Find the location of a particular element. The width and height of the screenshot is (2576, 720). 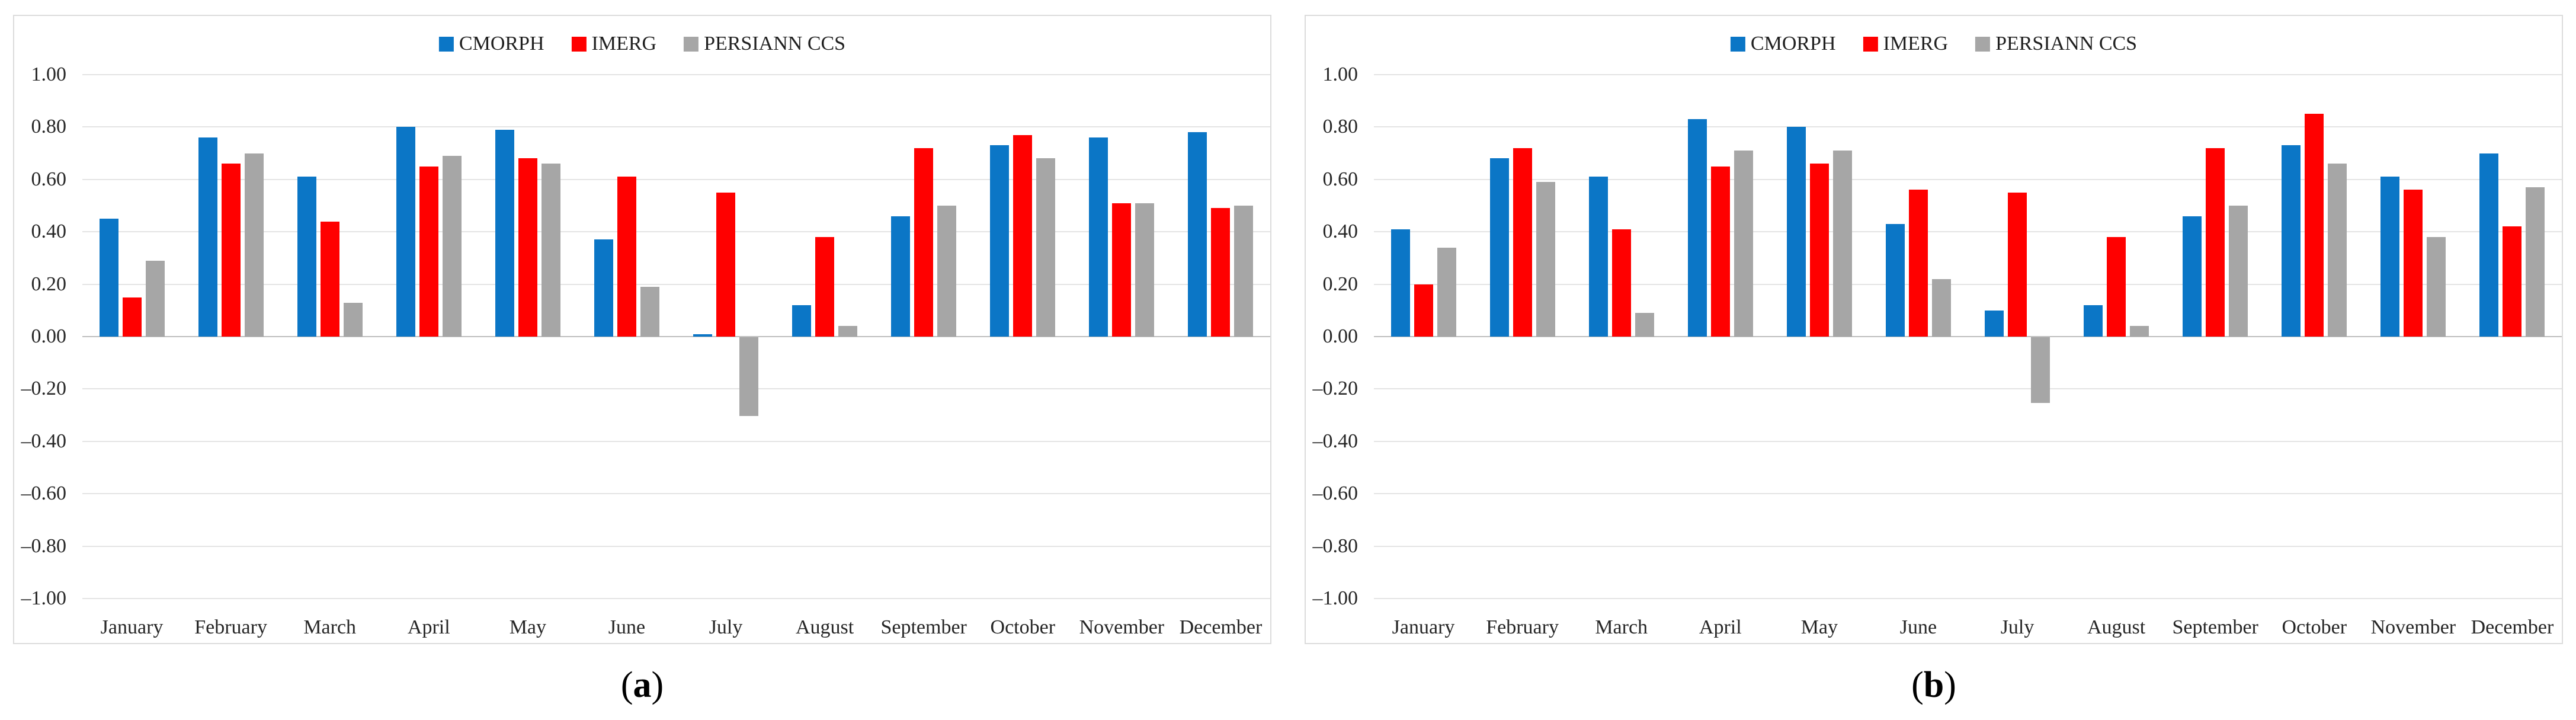

caption-b-paren-open: ( is located at coordinates (1917, 685).